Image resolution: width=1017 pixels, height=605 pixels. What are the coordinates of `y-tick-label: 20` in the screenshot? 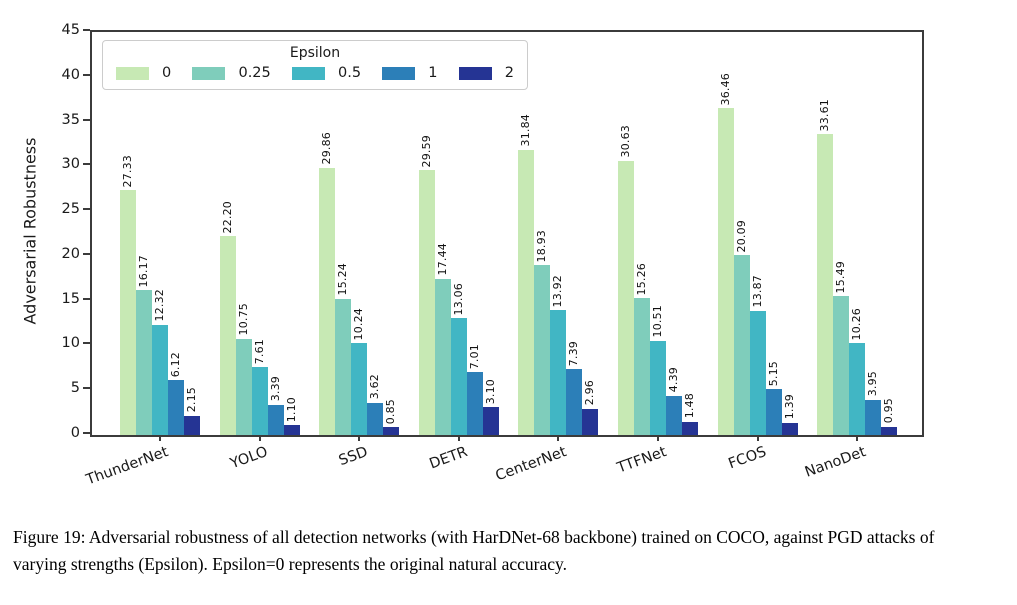 It's located at (70, 253).